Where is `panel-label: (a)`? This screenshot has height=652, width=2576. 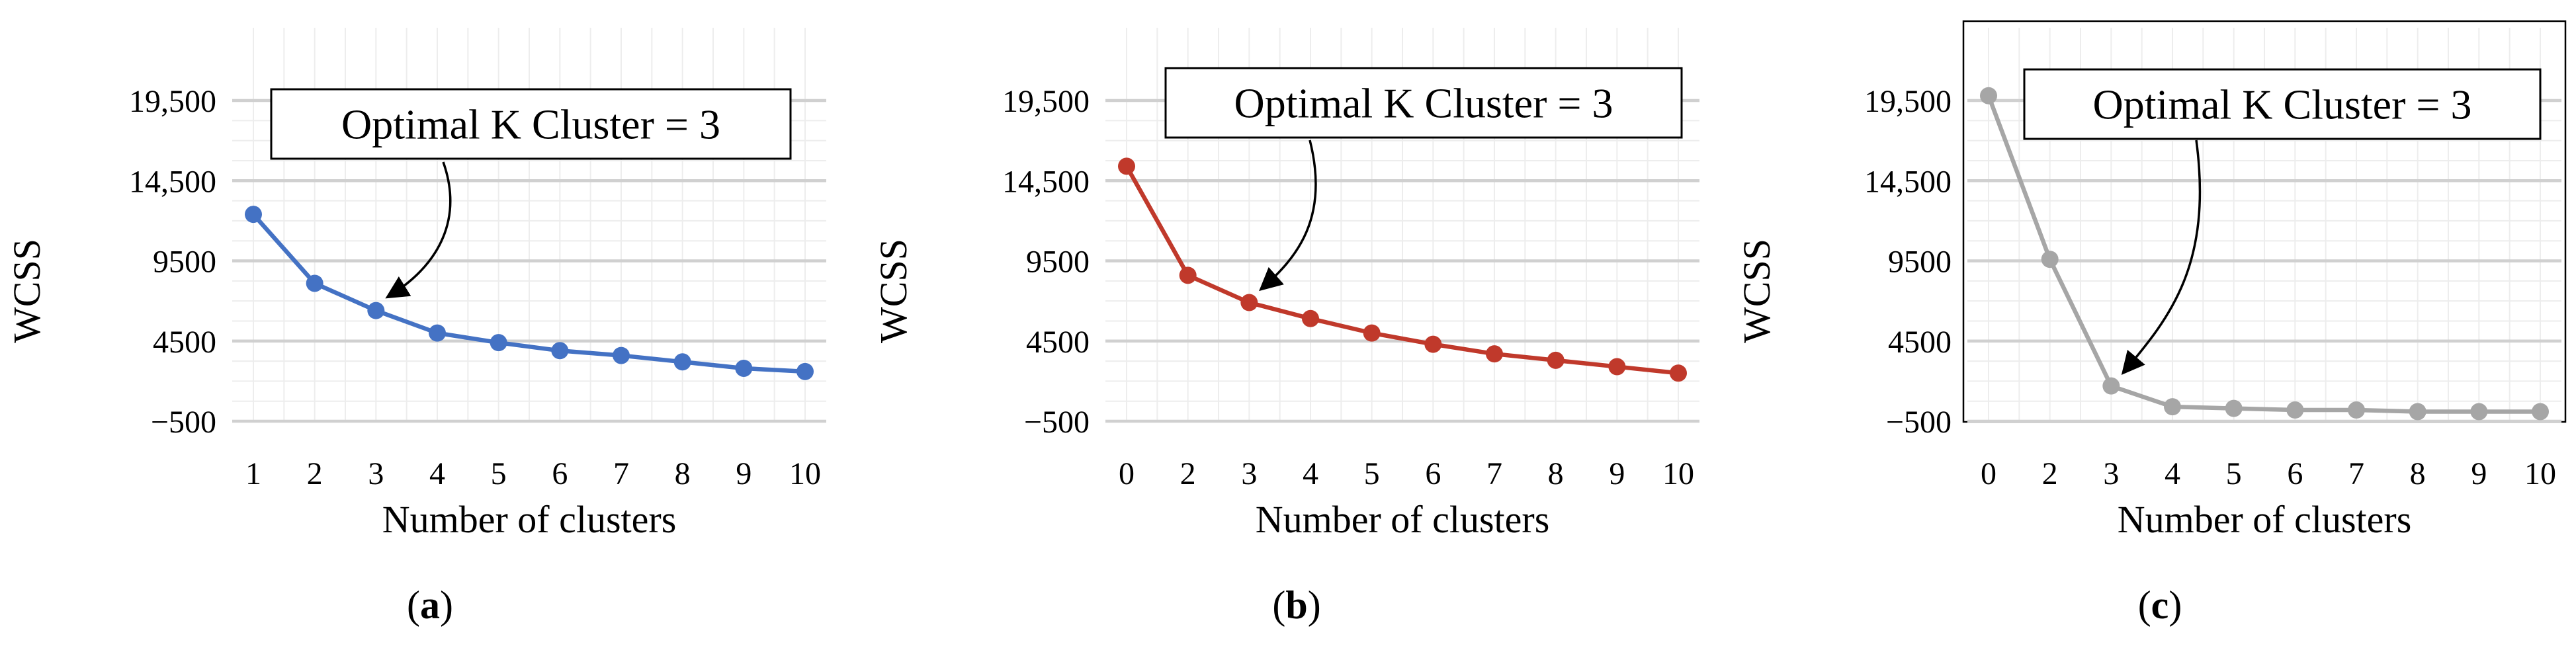
panel-label: (a) is located at coordinates (430, 605).